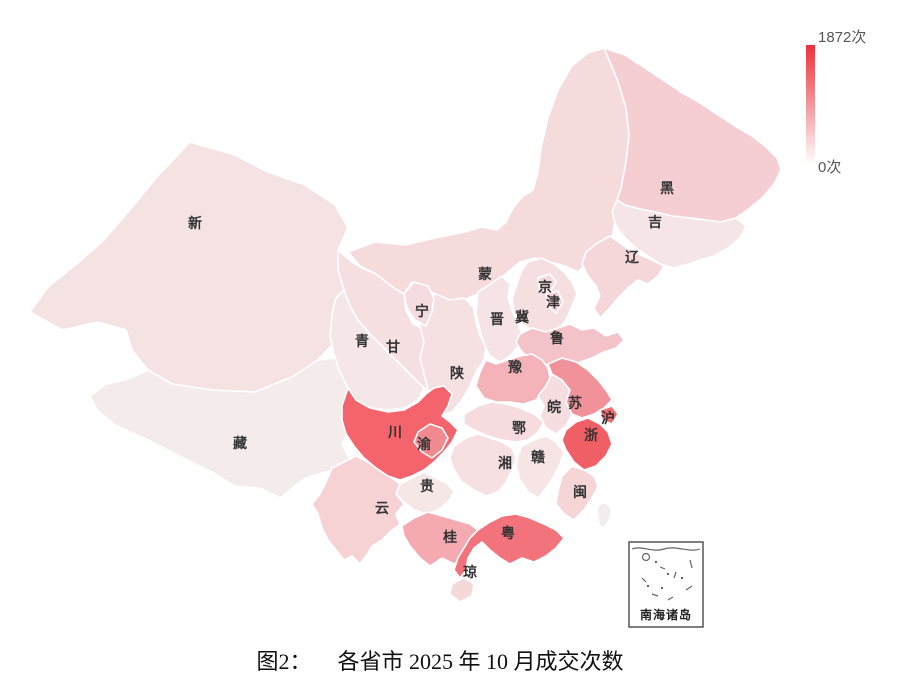  What do you see at coordinates (509, 546) in the screenshot?
I see `province-guangdong` at bounding box center [509, 546].